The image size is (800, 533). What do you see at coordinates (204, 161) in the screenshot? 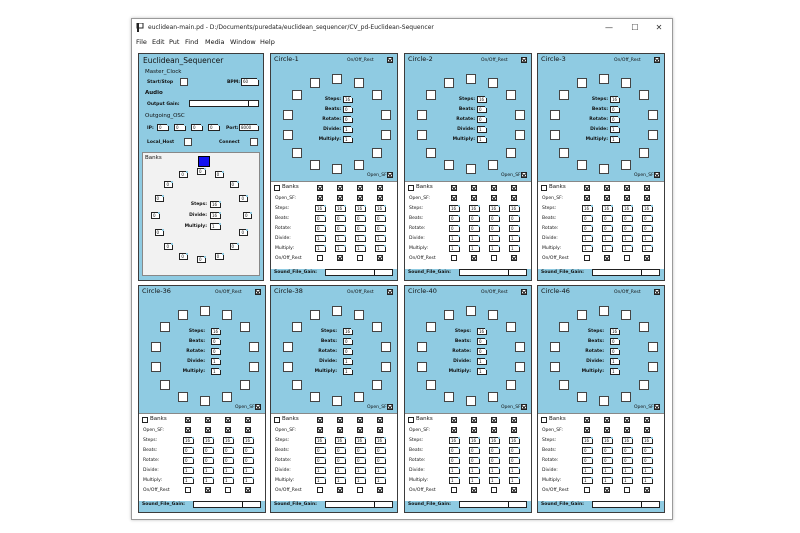
I see `bank-select-indicator` at bounding box center [204, 161].